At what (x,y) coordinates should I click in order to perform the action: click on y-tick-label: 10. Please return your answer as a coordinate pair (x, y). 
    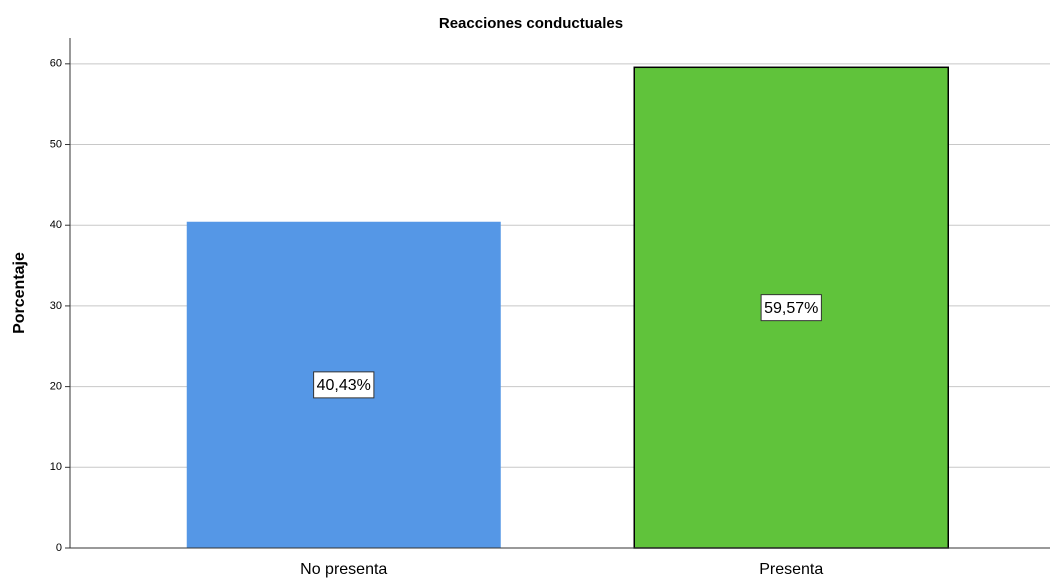
    Looking at the image, I should click on (56, 467).